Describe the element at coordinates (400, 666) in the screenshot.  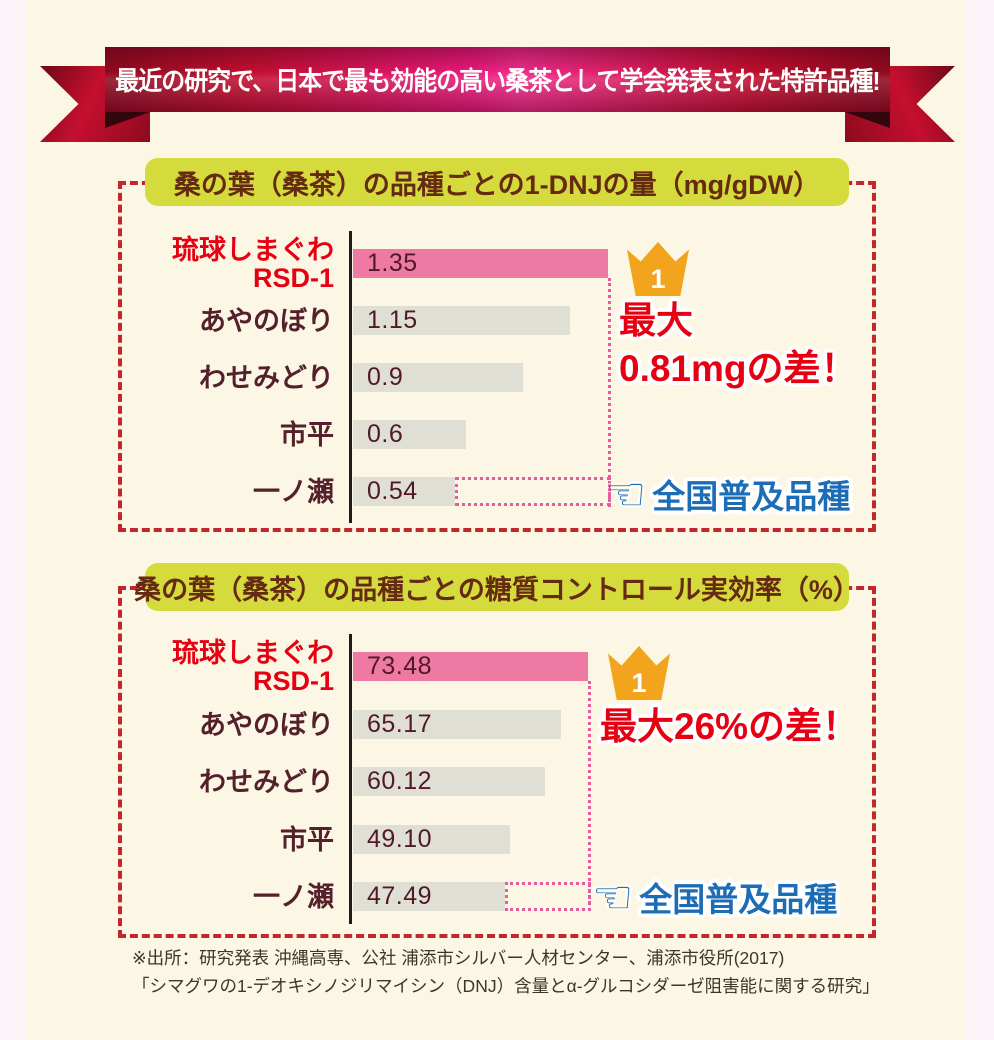
I see `value-label: 73.48` at that location.